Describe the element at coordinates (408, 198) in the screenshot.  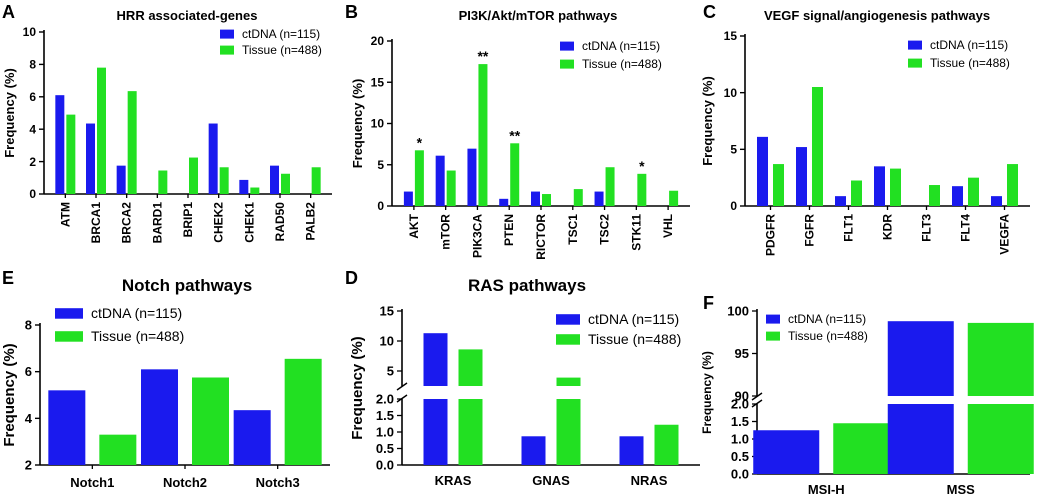
I see `bar-ctdna-akt` at that location.